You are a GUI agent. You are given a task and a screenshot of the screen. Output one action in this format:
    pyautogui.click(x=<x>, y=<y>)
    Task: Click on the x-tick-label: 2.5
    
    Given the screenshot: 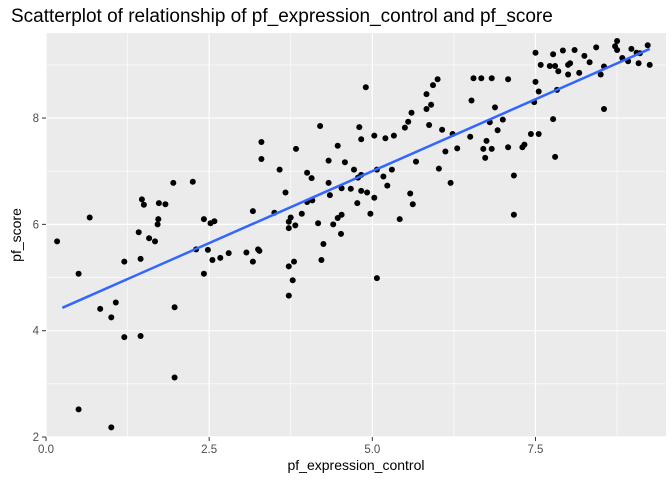 What is the action you would take?
    pyautogui.click(x=209, y=450)
    